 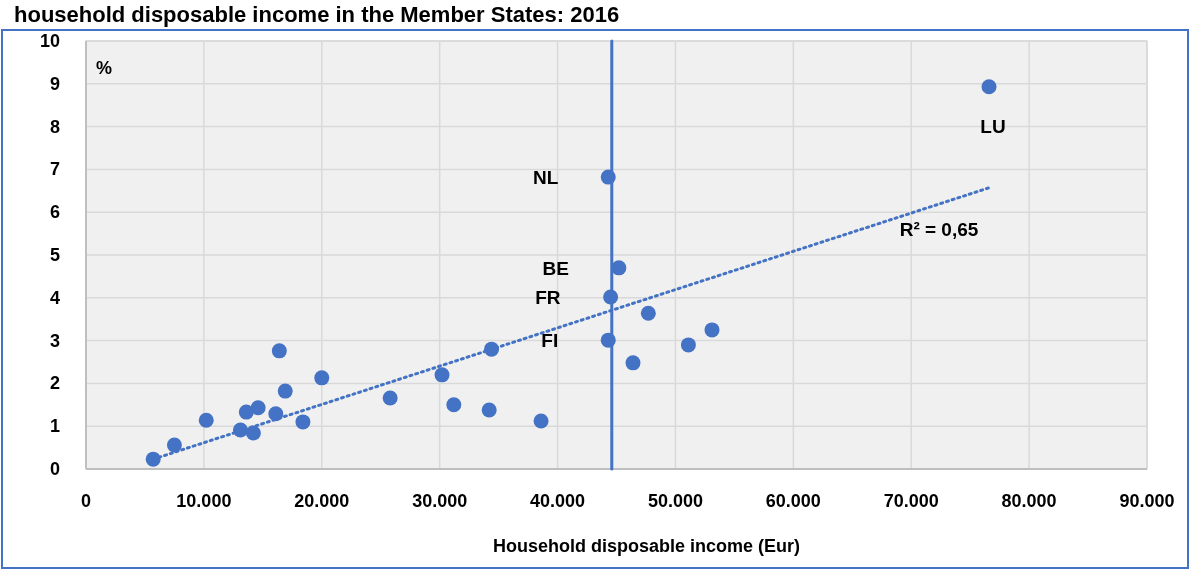 I want to click on y-tick-label: 8, so click(x=54, y=126).